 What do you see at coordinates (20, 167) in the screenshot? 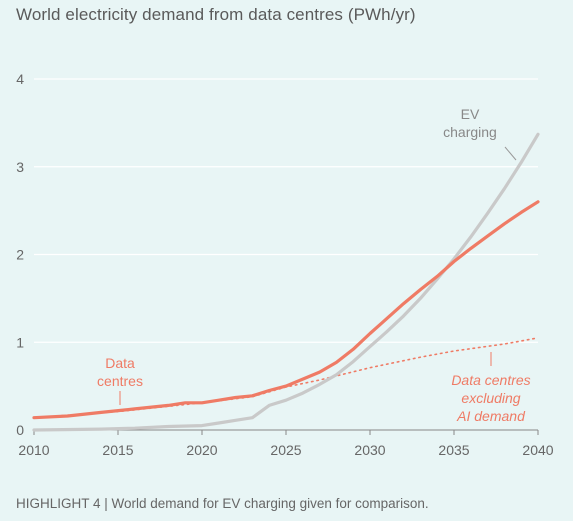
I see `y-tick-label: 3` at bounding box center [20, 167].